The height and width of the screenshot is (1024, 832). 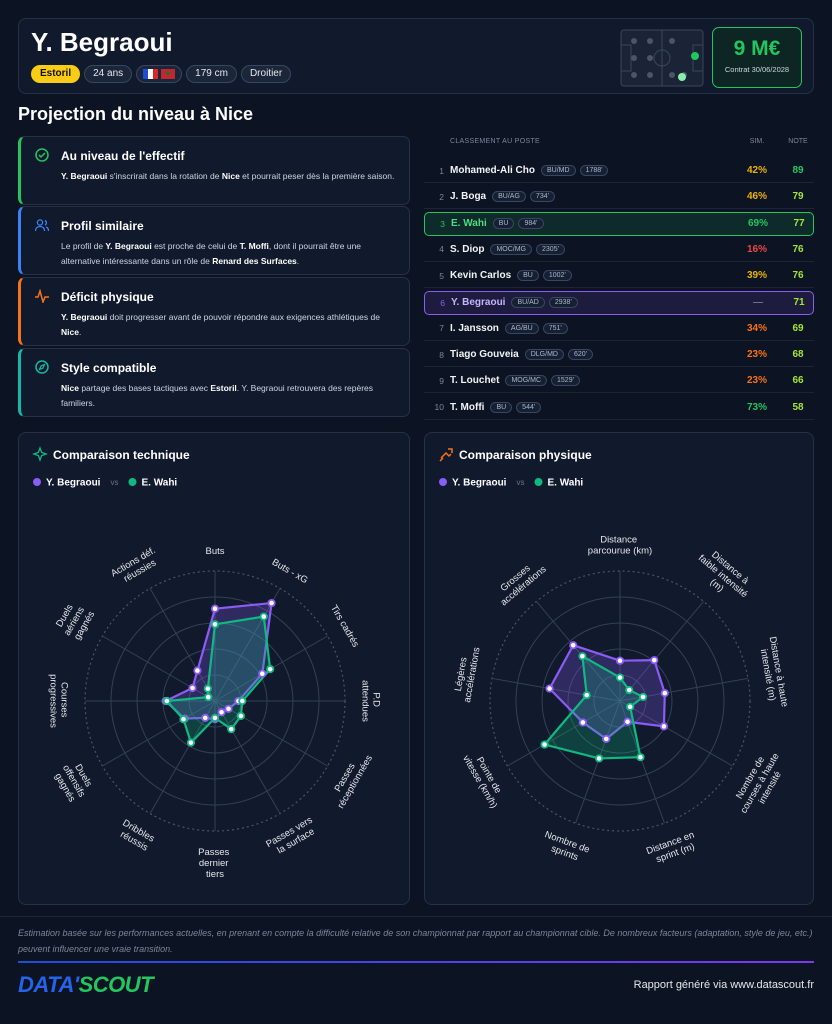 I want to click on axis-label: P.D attendues, so click(x=371, y=701).